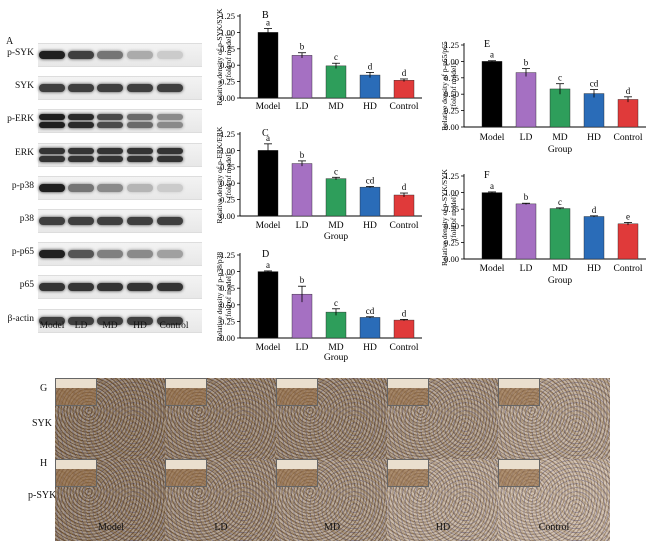  What do you see at coordinates (10, 41) in the screenshot?
I see `panel-a-letter: A` at bounding box center [10, 41].